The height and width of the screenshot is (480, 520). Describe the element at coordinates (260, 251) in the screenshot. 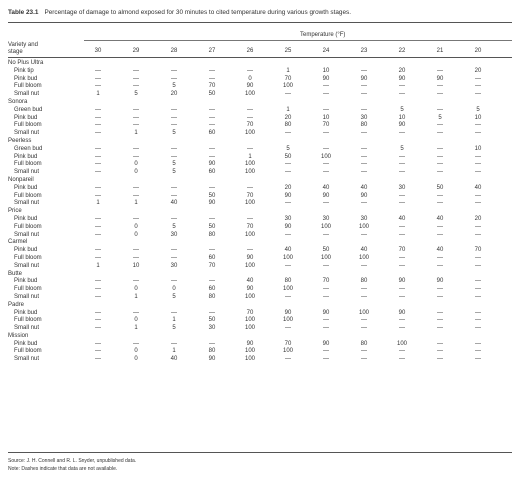

I see `table-row: Pink bud — — — — — 40 50 40 70 40 70` at that location.